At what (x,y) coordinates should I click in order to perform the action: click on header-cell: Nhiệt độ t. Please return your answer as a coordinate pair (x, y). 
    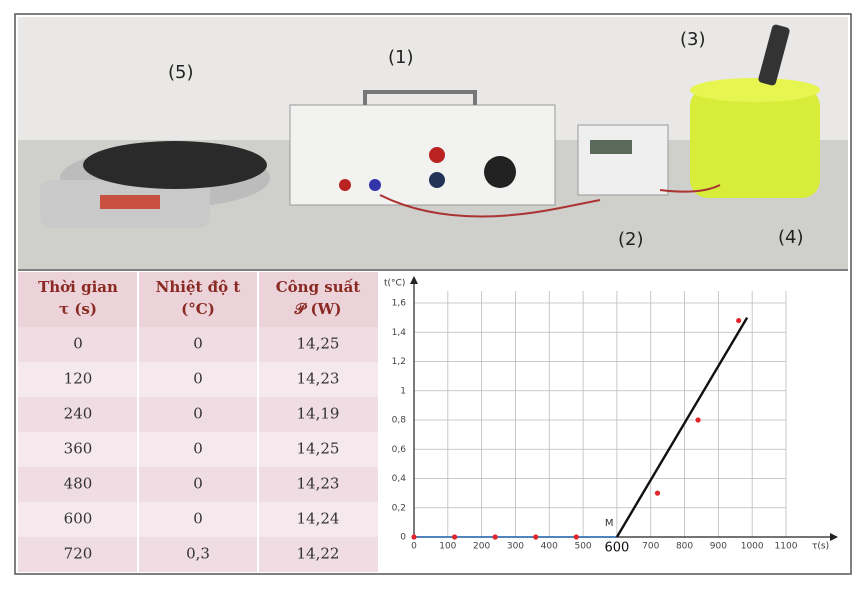
    Looking at the image, I should click on (198, 287).